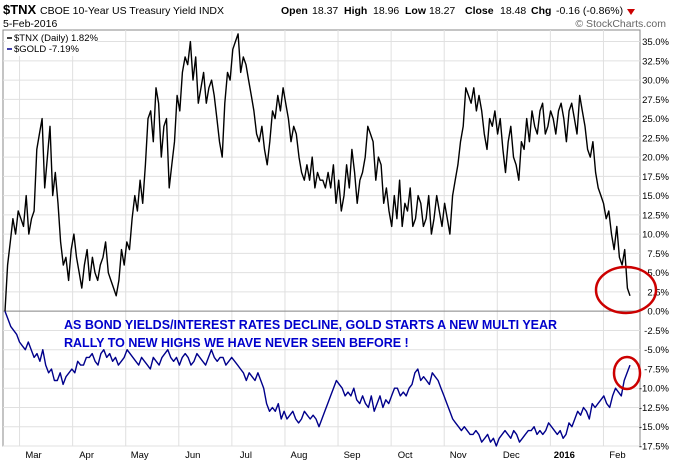 Image resolution: width=674 pixels, height=461 pixels. What do you see at coordinates (655, 138) in the screenshot?
I see `y-tick-label: 22.5%` at bounding box center [655, 138].